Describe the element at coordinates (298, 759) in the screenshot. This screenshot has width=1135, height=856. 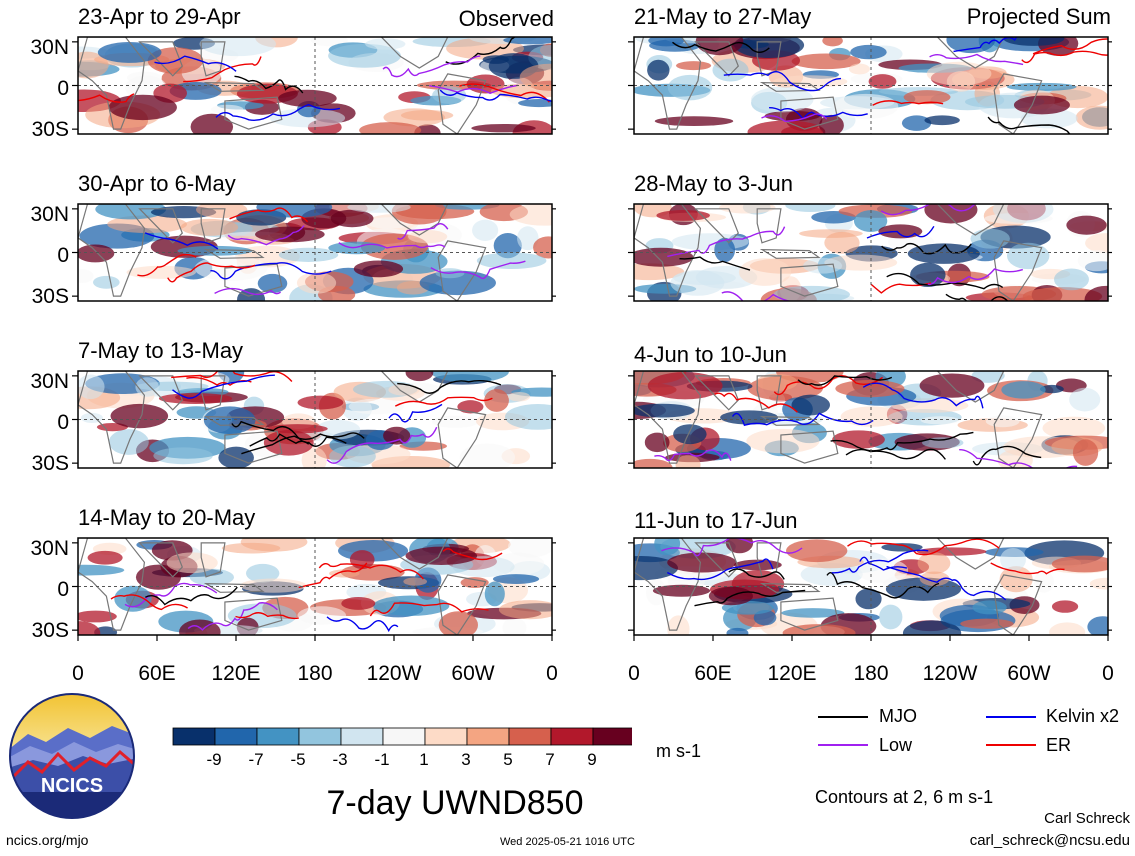
I see `colorbar-label: -5` at that location.